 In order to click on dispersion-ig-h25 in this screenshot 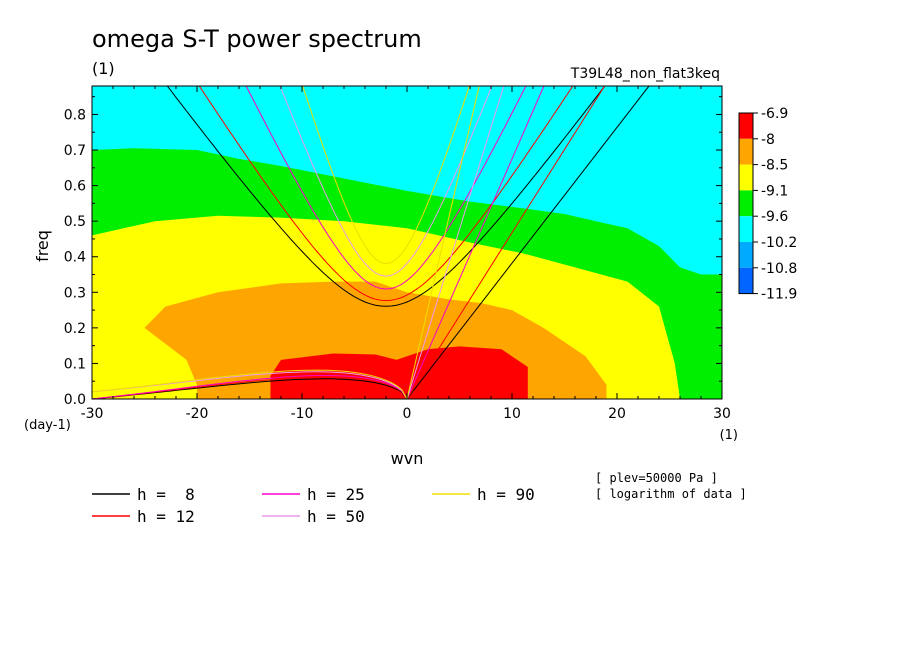, I will do `click(386, 188)`.